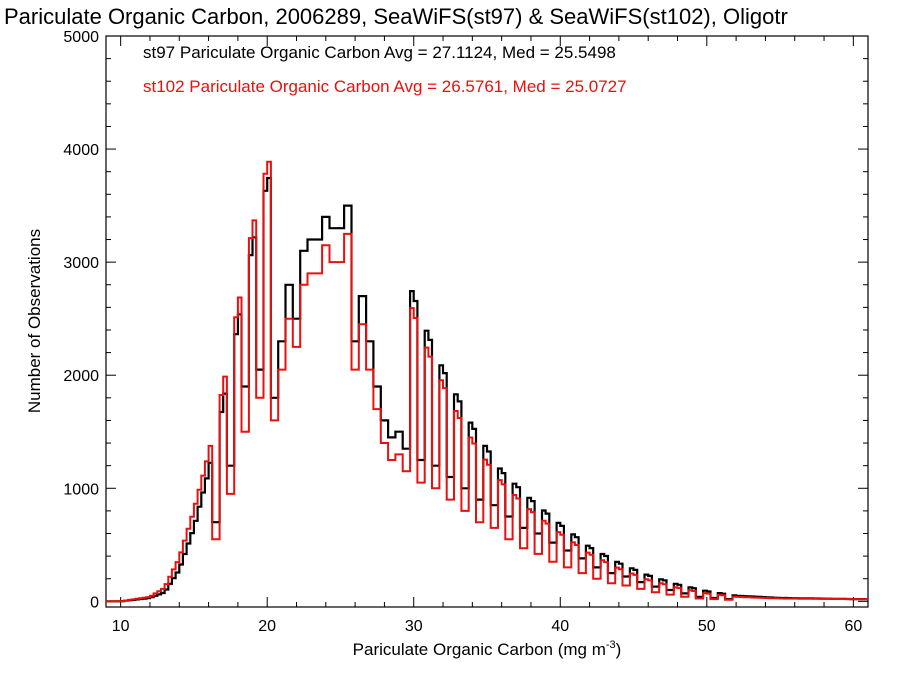  What do you see at coordinates (267, 626) in the screenshot?
I see `x-tick-label: 20` at bounding box center [267, 626].